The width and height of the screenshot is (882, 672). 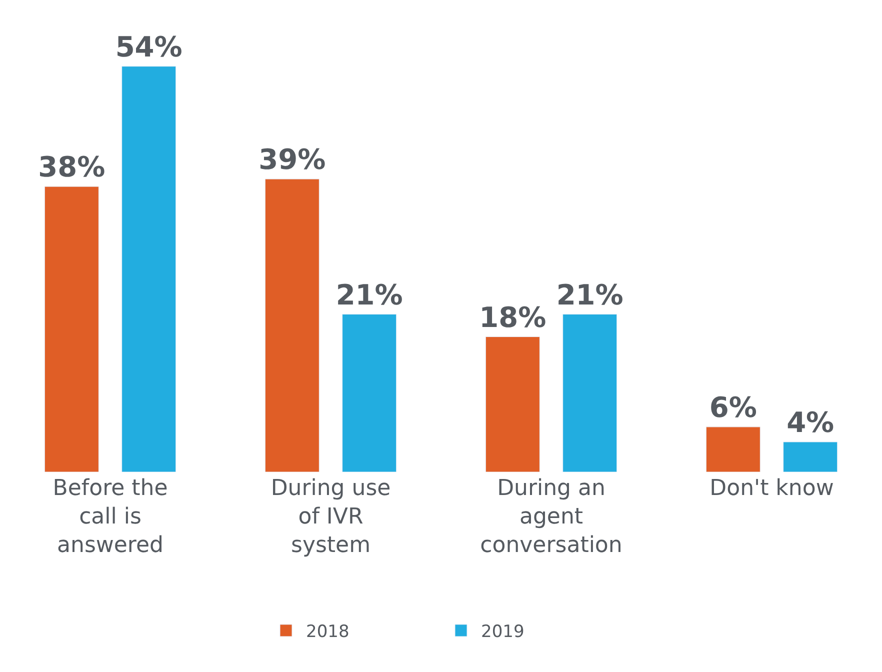 I want to click on legend-label: 2019, so click(x=502, y=632).